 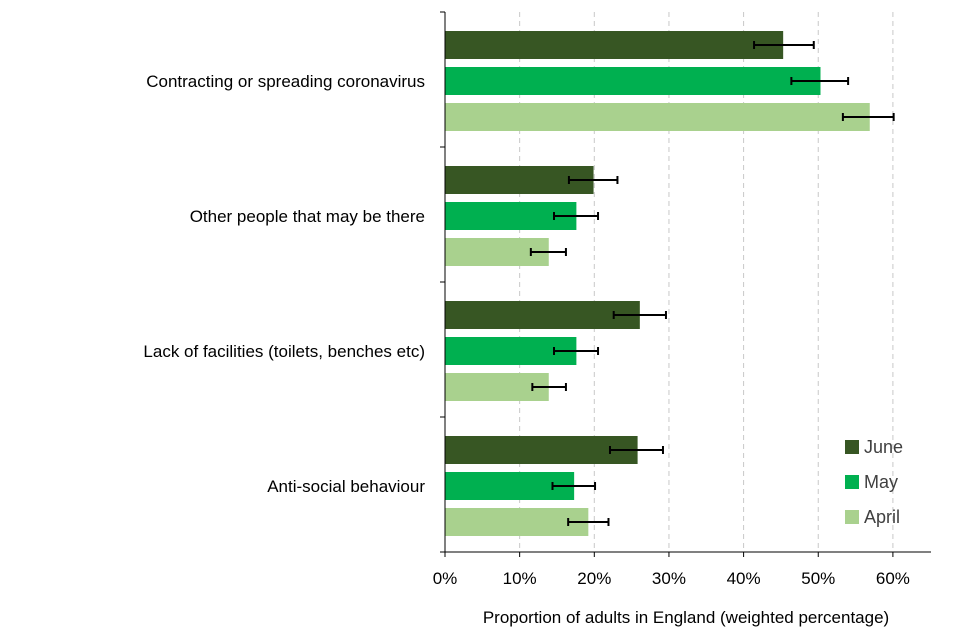 I want to click on category-label: Contracting or spreading coronavirus, so click(x=285, y=81).